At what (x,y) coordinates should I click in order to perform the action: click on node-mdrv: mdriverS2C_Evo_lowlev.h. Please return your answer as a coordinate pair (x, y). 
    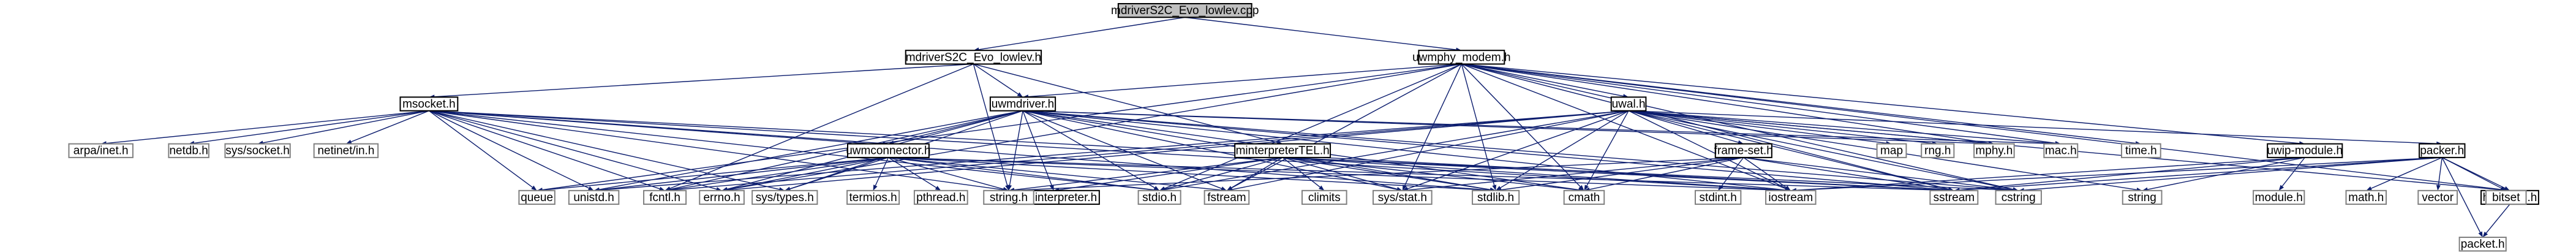
    Looking at the image, I should click on (973, 57).